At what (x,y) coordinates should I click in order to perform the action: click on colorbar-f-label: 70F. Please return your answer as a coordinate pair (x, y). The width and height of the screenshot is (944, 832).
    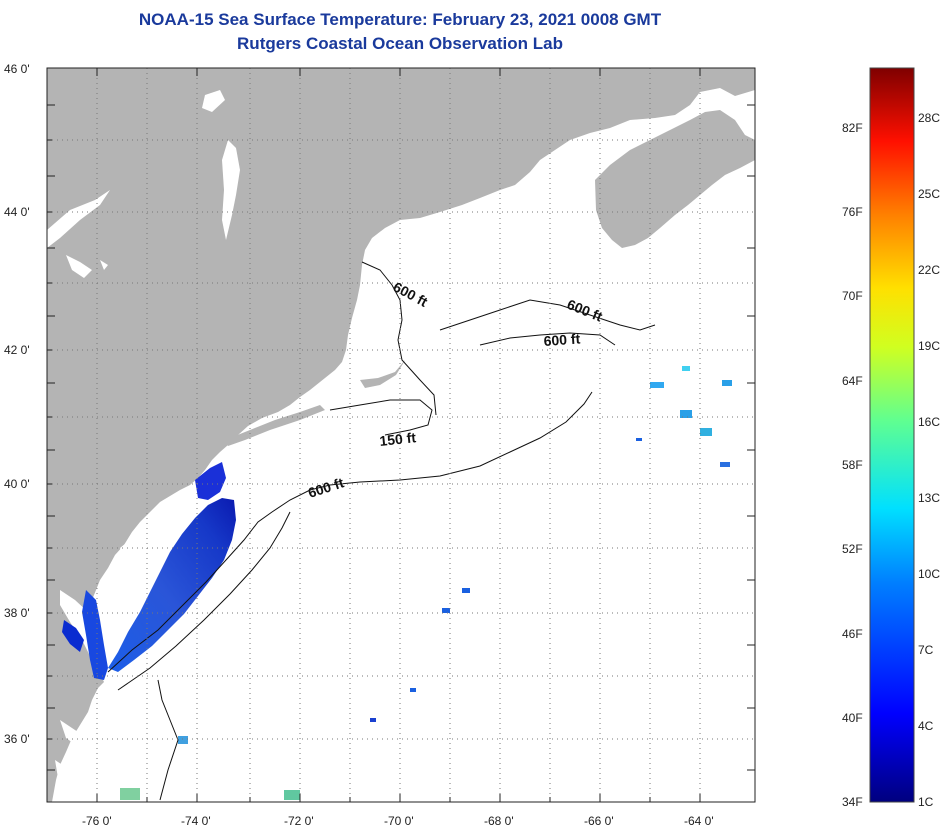
    Looking at the image, I should click on (852, 296).